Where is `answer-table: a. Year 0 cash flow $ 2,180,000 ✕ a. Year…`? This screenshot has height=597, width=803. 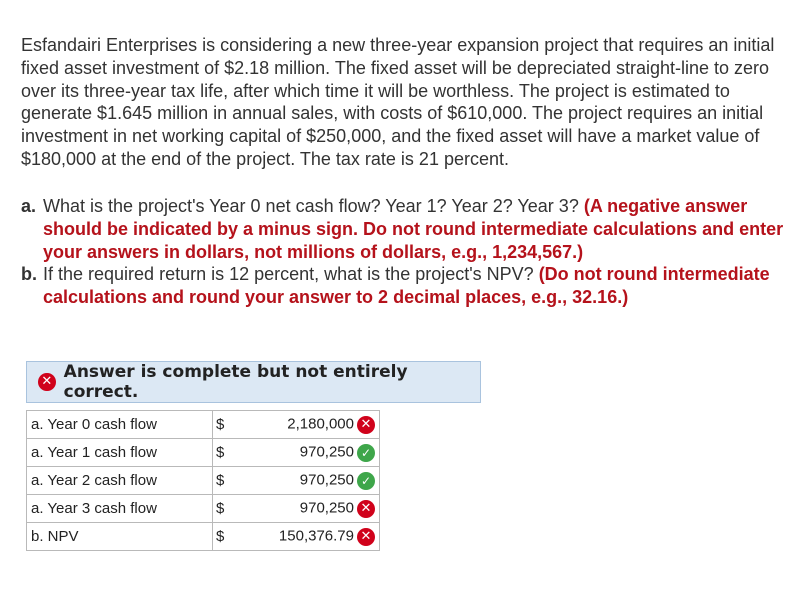 answer-table: a. Year 0 cash flow $ 2,180,000 ✕ a. Year… is located at coordinates (203, 480).